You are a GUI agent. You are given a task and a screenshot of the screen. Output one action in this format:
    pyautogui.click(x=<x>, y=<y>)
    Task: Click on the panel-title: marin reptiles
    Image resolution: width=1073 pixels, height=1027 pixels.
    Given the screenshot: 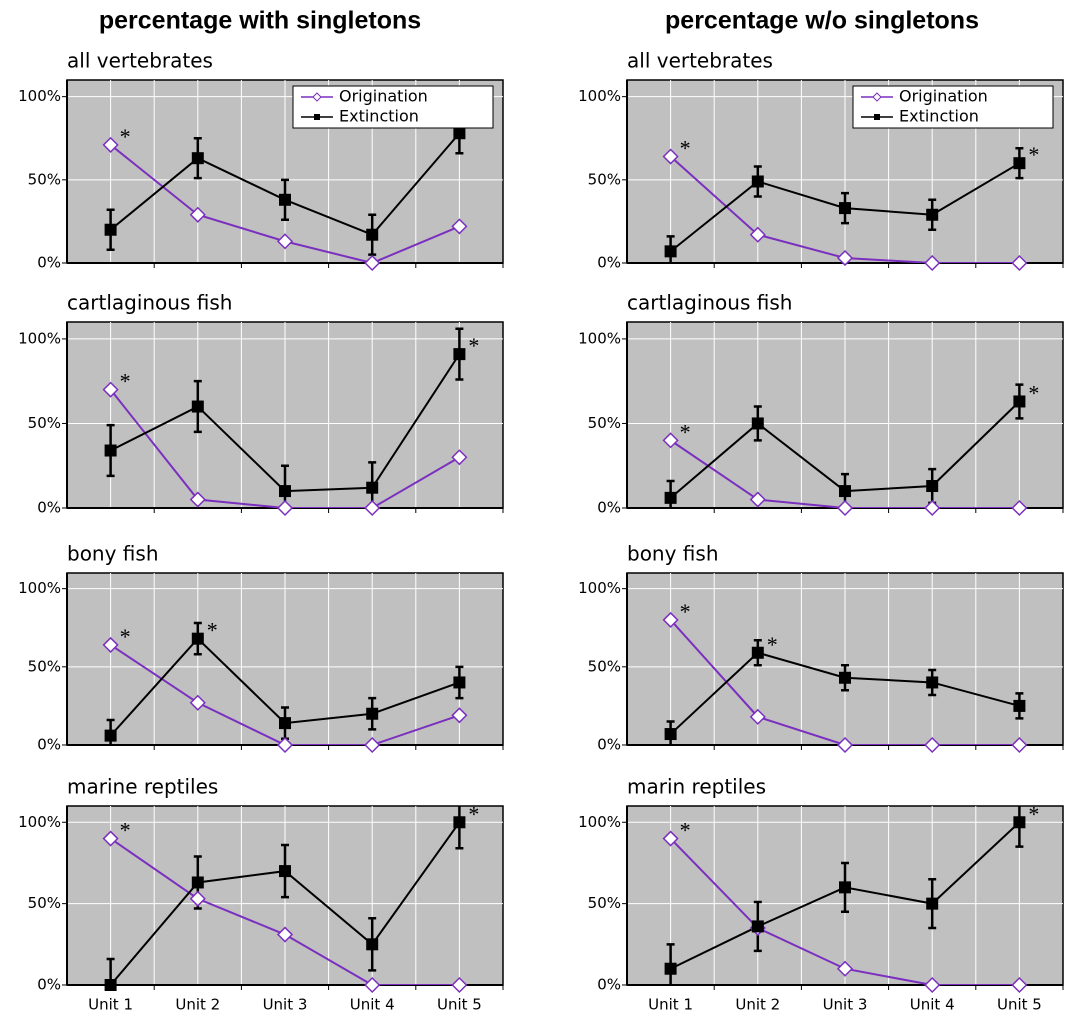 What is the action you would take?
    pyautogui.click(x=696, y=787)
    